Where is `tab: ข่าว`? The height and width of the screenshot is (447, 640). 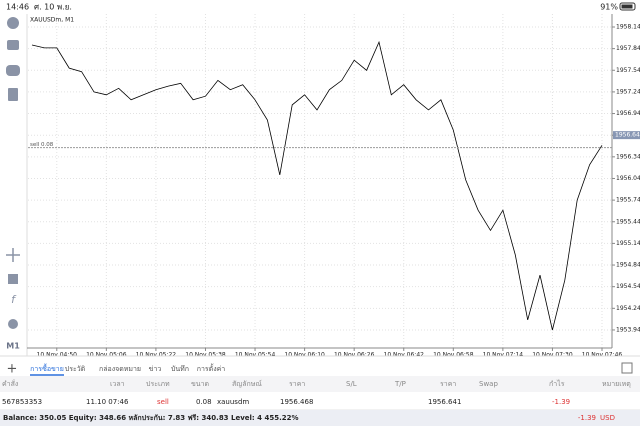
tab: ข่าว is located at coordinates (155, 369).